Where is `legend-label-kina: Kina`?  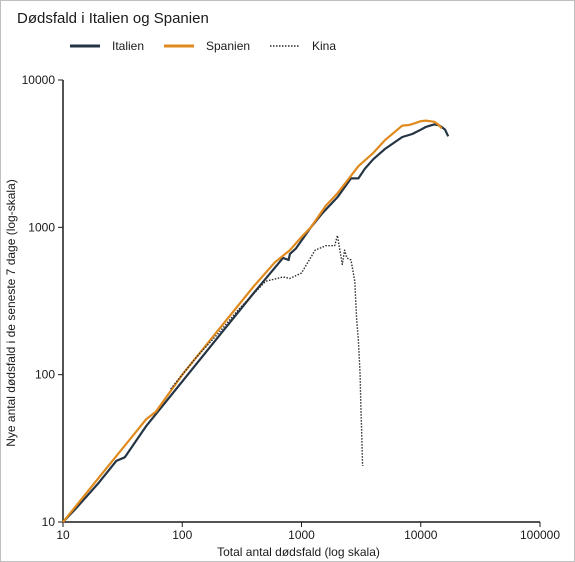
legend-label-kina: Kina is located at coordinates (324, 46).